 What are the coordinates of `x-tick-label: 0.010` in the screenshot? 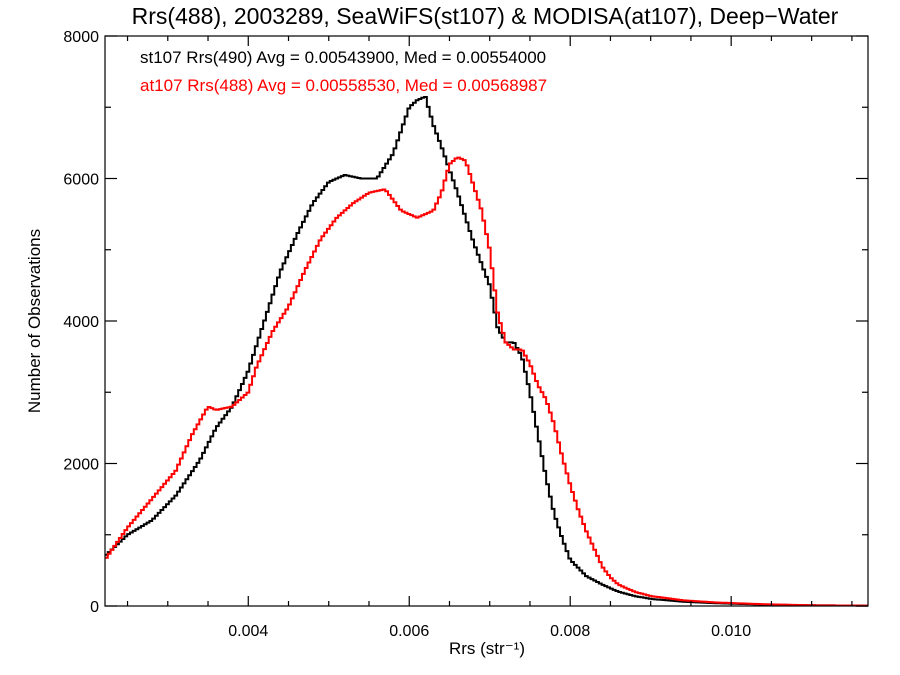 It's located at (731, 631).